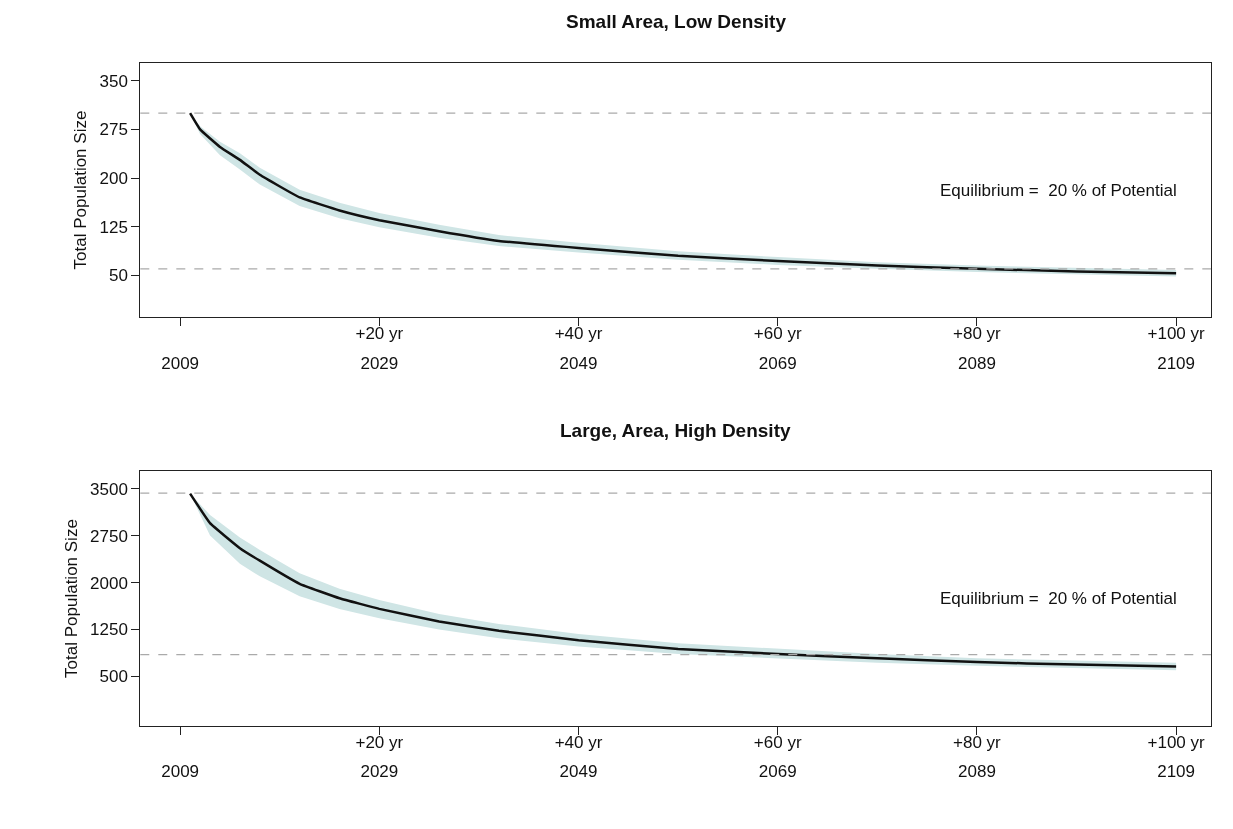  I want to click on y-tick-label: 50, so click(118, 276).